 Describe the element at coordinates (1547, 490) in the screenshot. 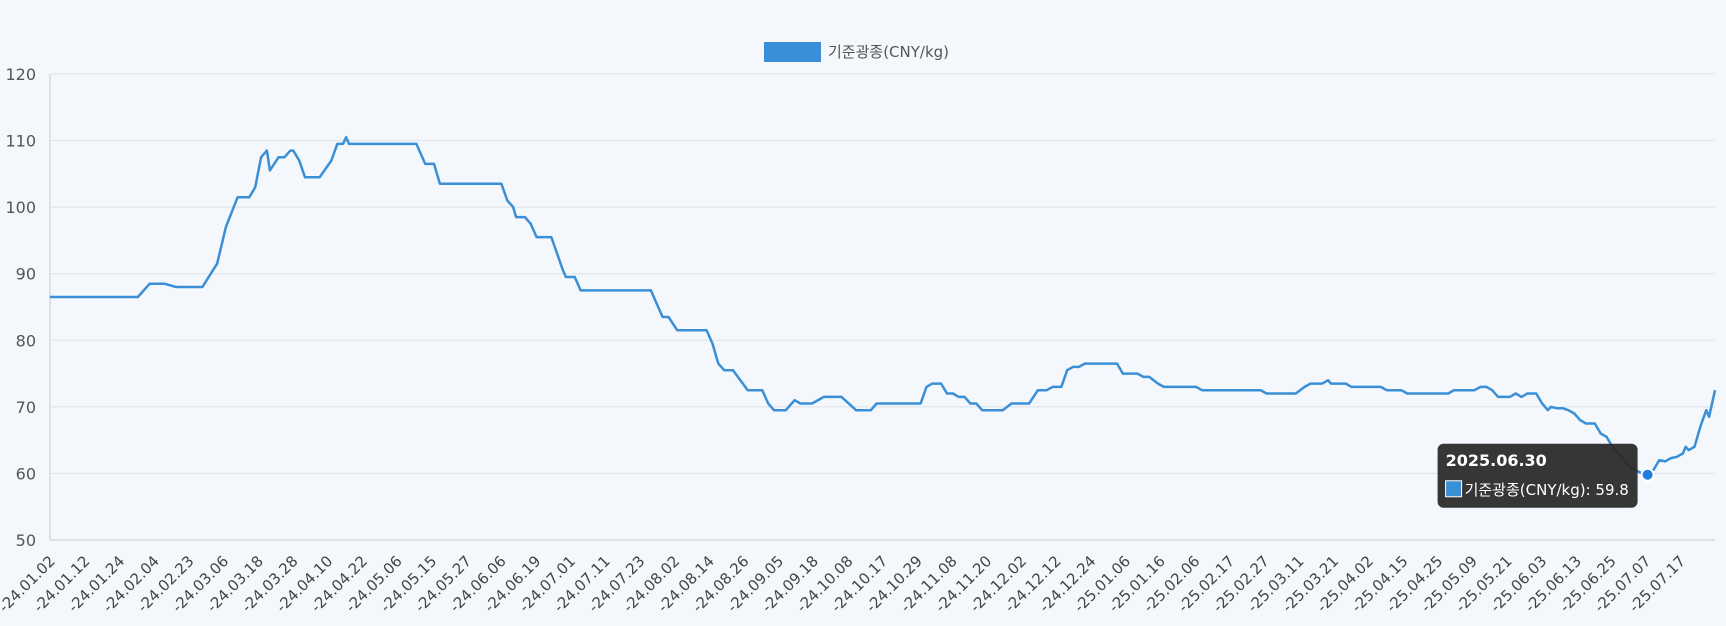

I see `tooltip-value: 기준광종(CNY/kg): 59.8` at that location.